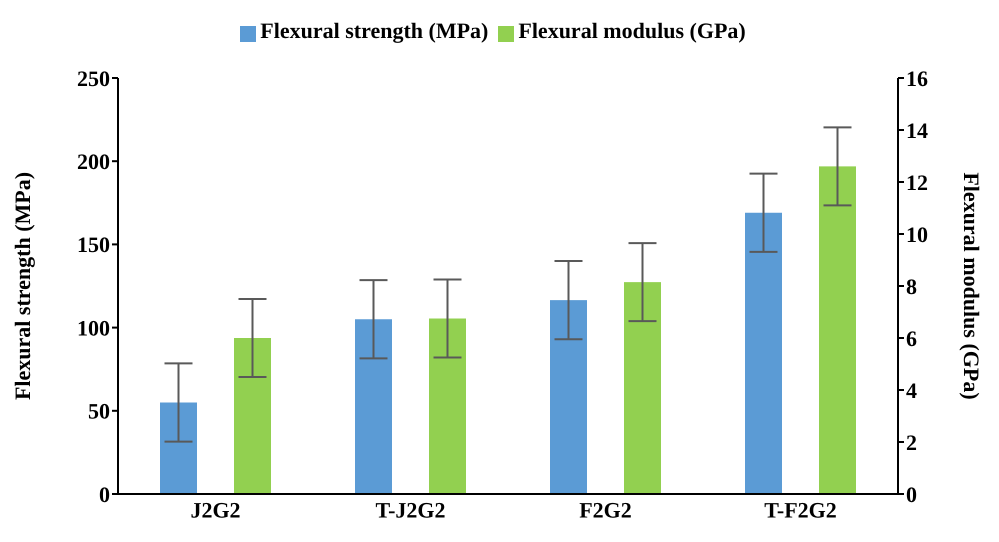 The width and height of the screenshot is (999, 542). What do you see at coordinates (93, 327) in the screenshot?
I see `y-tick-label: 100` at bounding box center [93, 327].